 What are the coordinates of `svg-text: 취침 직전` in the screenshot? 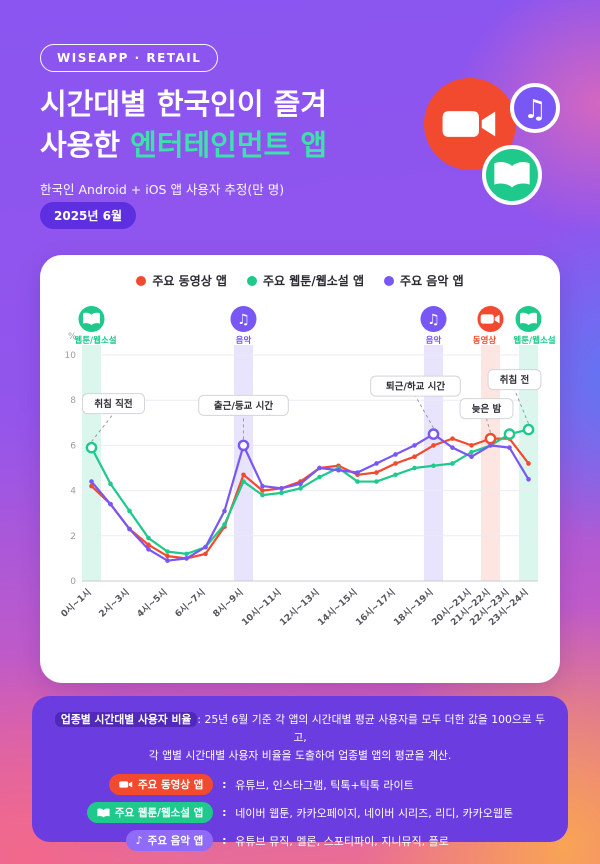 It's located at (113, 404).